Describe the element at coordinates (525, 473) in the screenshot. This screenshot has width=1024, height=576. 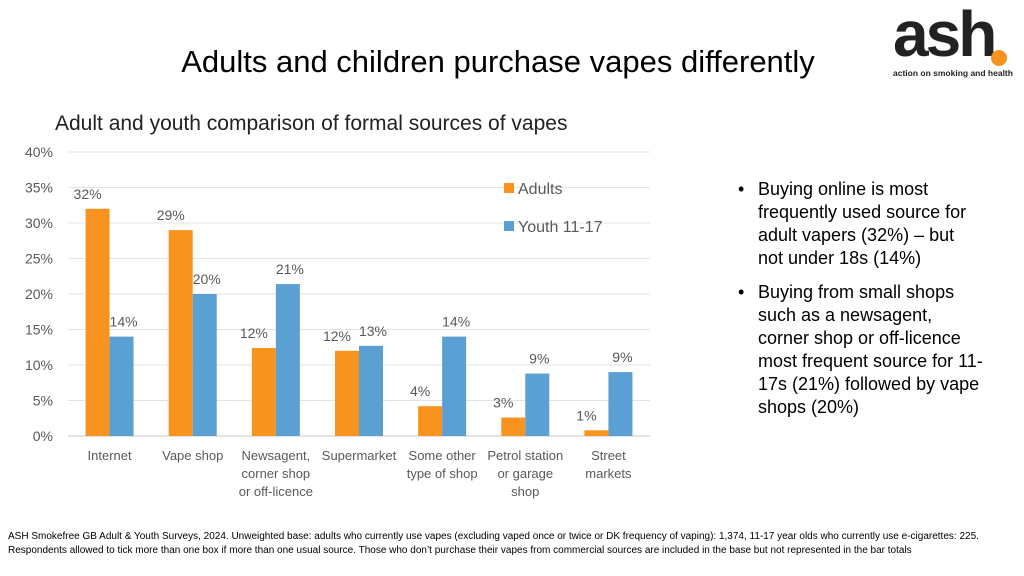
I see `x-tick-label: or garage` at that location.